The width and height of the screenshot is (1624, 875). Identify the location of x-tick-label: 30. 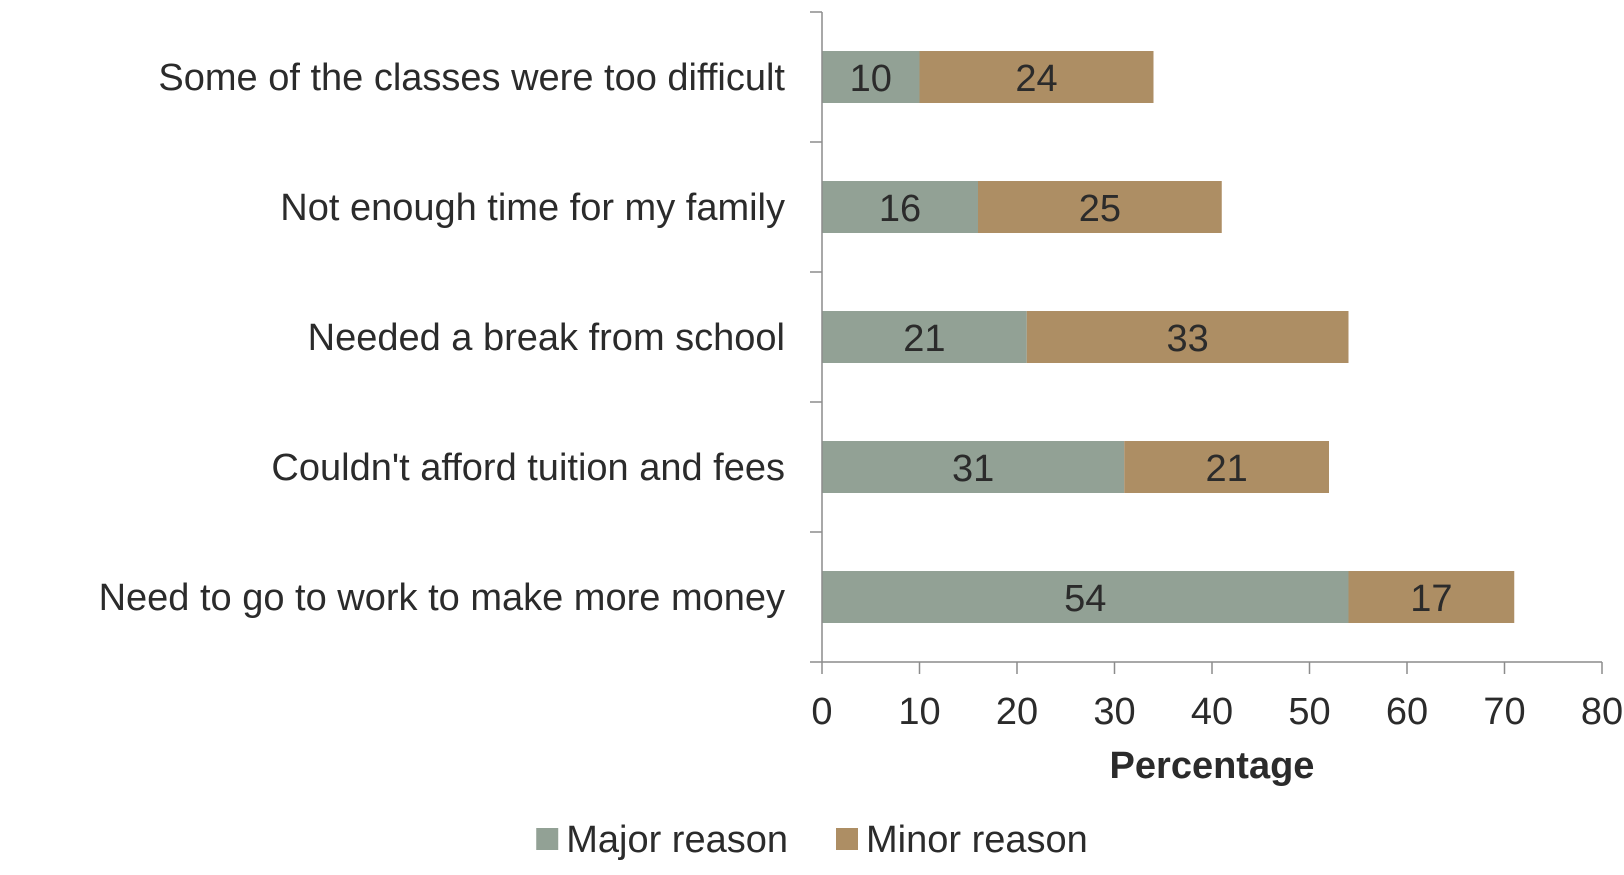
(1114, 712).